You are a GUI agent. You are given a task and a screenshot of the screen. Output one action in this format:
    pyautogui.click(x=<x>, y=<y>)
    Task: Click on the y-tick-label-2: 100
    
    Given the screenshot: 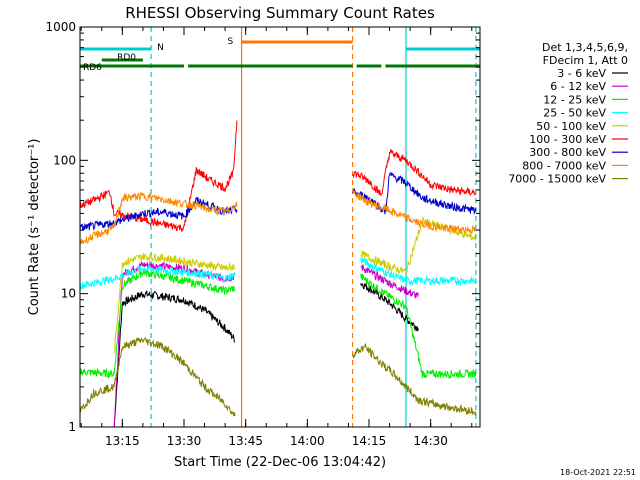 What is the action you would take?
    pyautogui.click(x=64, y=160)
    